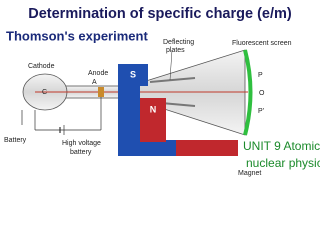 This screenshot has height=240, width=320. Describe the element at coordinates (249, 173) in the screenshot. I see `magnet-label: Magnet` at that location.